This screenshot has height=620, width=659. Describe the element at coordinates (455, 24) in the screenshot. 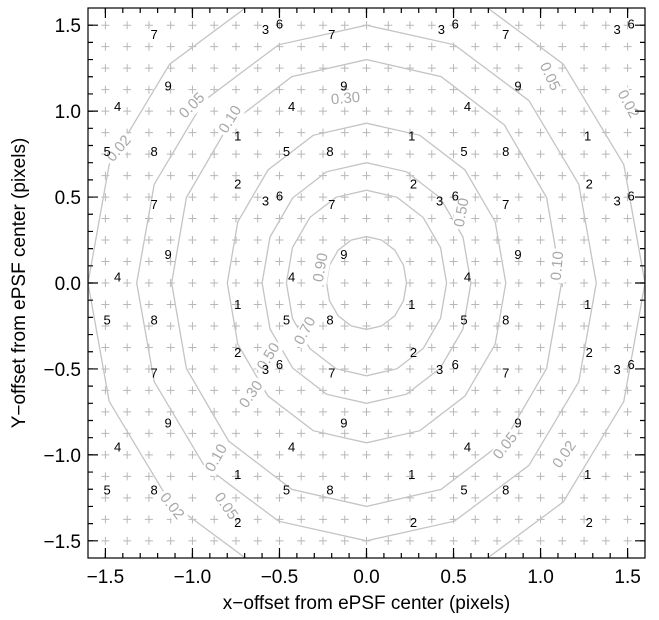

I see `point-label: 6` at that location.